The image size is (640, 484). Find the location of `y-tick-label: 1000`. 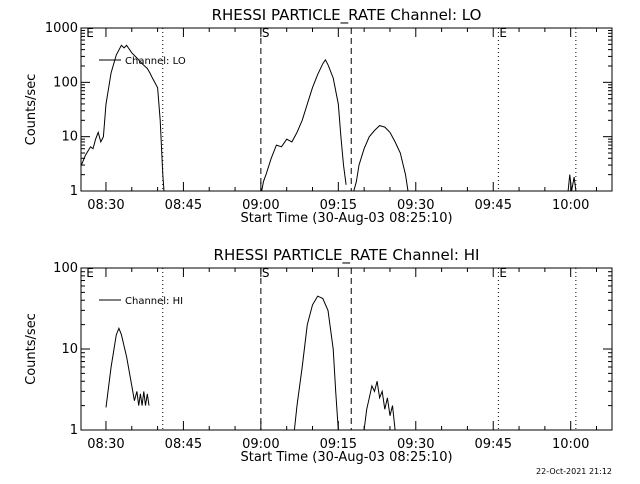

y-tick-label: 1000 is located at coordinates (61, 28).